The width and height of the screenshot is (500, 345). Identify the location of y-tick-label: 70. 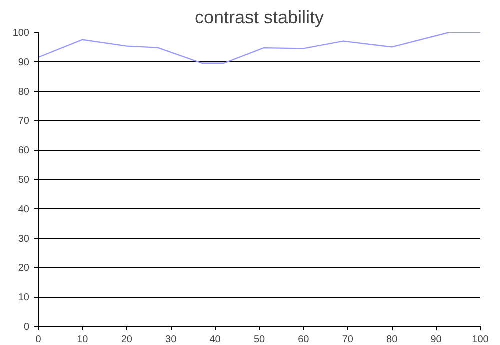
(24, 122).